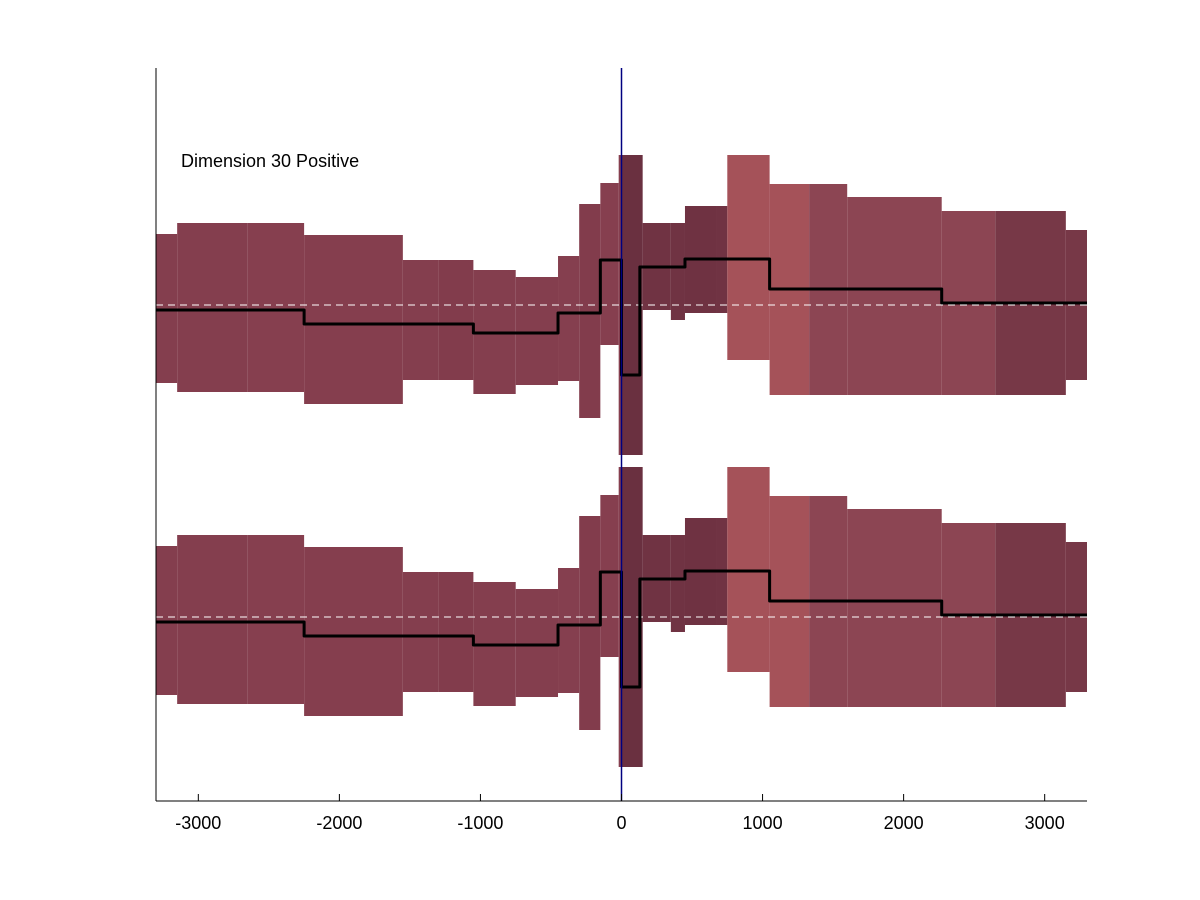 The height and width of the screenshot is (900, 1200). I want to click on x-tick-label: 1000, so click(763, 823).